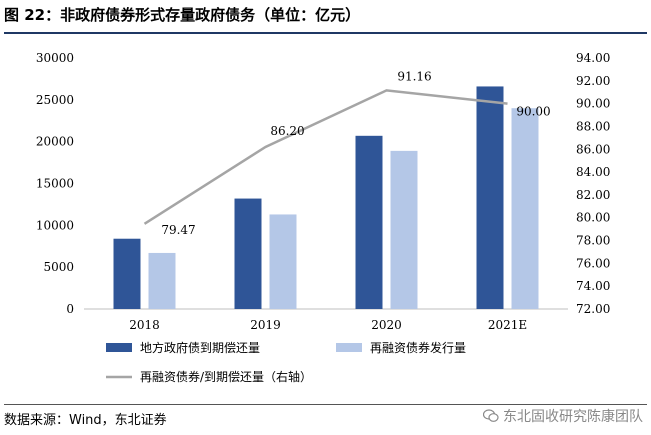 The image size is (651, 435). Describe the element at coordinates (593, 241) in the screenshot. I see `y-right-tick-label: 78.00` at that location.